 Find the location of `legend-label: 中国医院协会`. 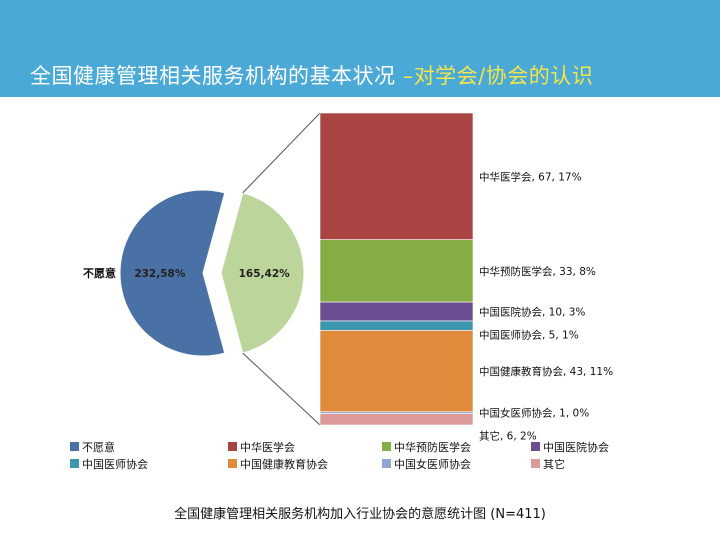

legend-label: 中国医院协会 is located at coordinates (576, 447).